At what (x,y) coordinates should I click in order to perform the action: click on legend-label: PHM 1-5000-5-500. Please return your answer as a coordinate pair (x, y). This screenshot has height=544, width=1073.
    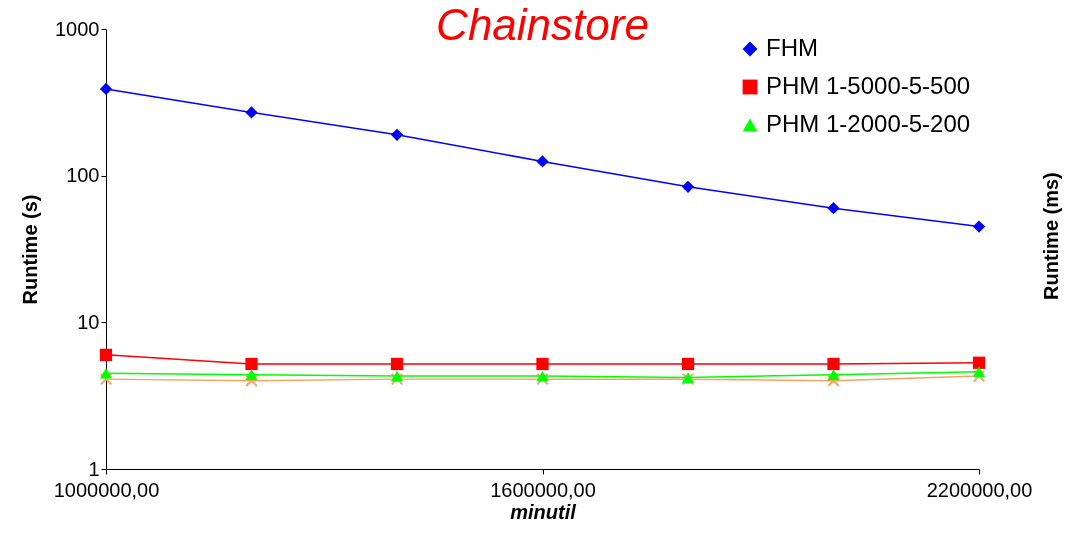
    Looking at the image, I should click on (868, 85).